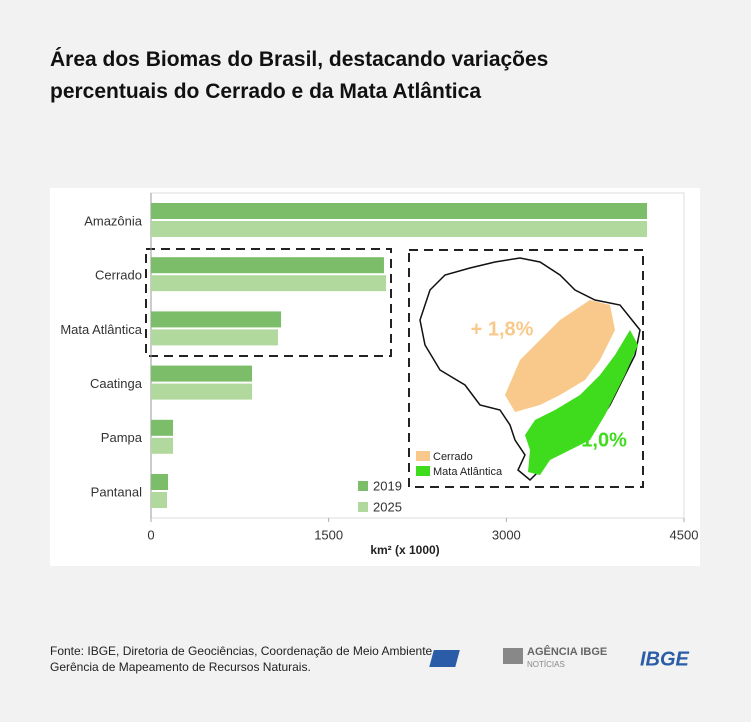 Image resolution: width=751 pixels, height=722 pixels. Describe the element at coordinates (598, 440) in the screenshot. I see `map-annotation: - 1,0%` at that location.